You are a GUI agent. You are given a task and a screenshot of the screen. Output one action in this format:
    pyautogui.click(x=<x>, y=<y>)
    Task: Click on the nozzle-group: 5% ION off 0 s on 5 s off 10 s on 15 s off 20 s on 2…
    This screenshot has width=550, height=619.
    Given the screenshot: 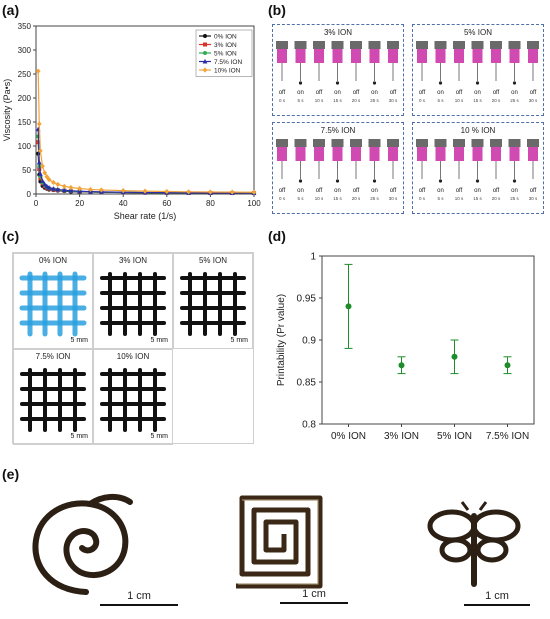 What is the action you would take?
    pyautogui.click(x=478, y=70)
    